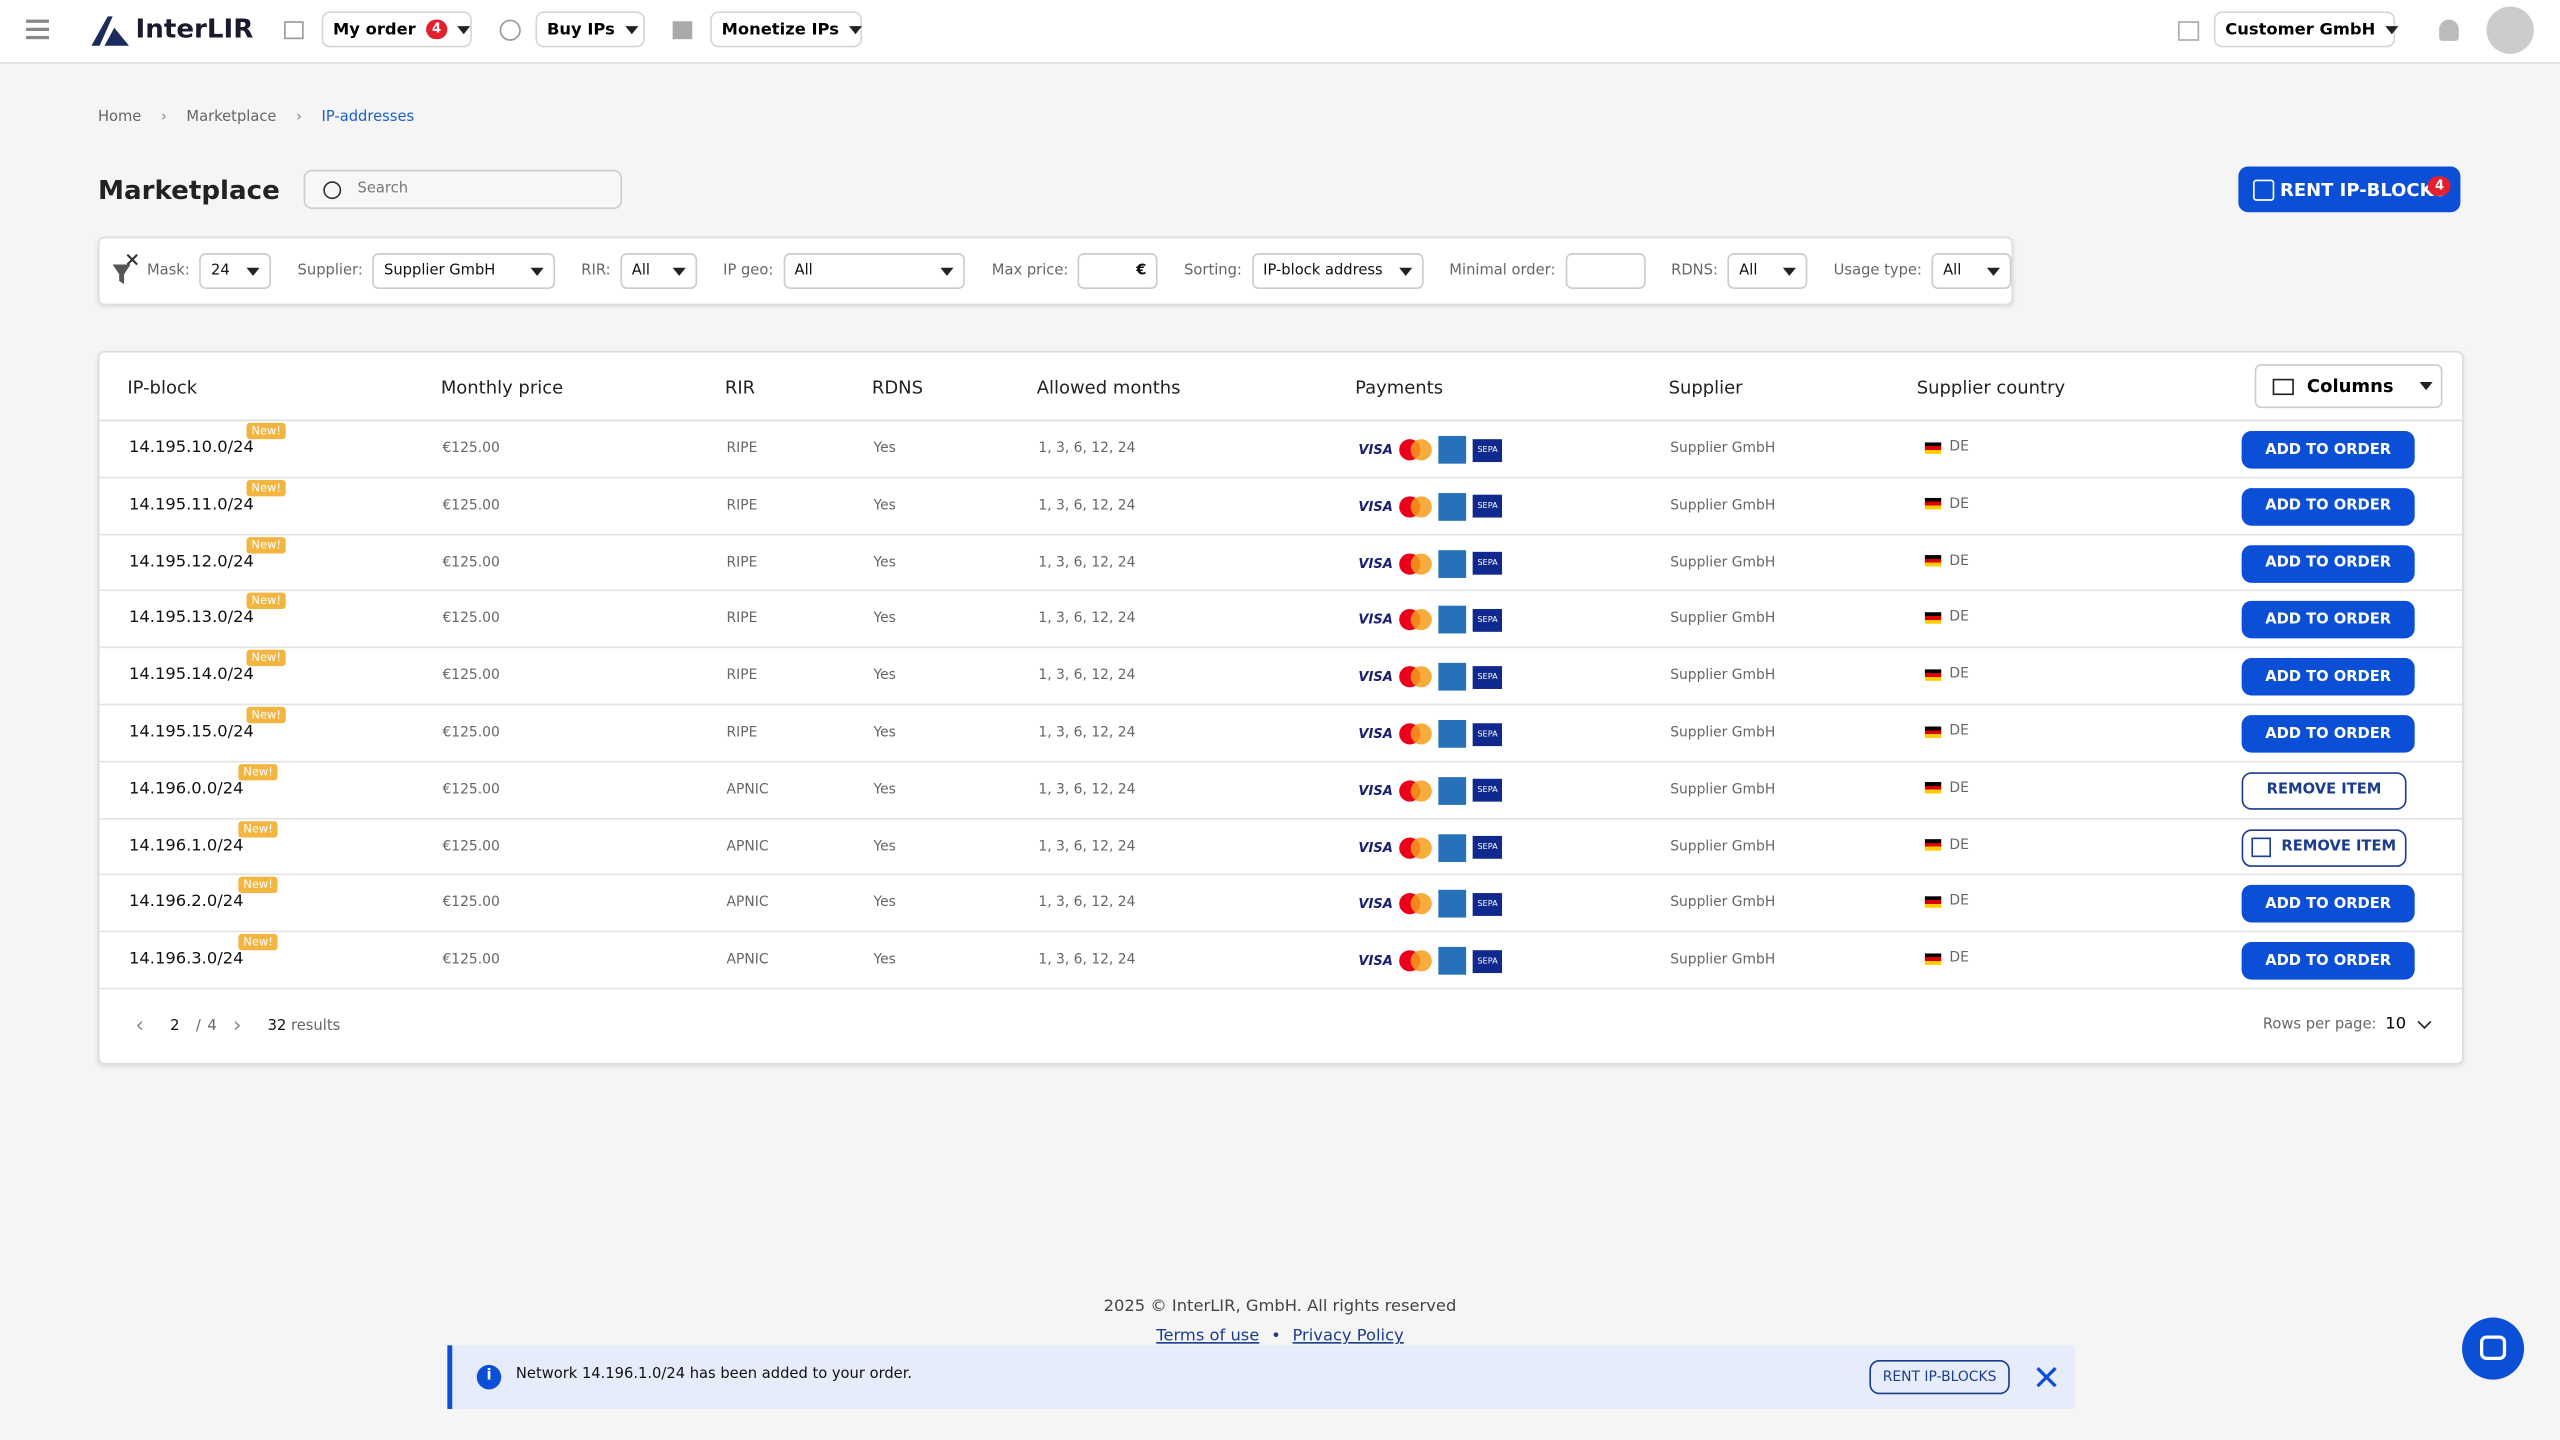 The width and height of the screenshot is (2560, 1440). What do you see at coordinates (2349, 189) in the screenshot?
I see `rent-button: RENT IP-BLOCKS 4` at bounding box center [2349, 189].